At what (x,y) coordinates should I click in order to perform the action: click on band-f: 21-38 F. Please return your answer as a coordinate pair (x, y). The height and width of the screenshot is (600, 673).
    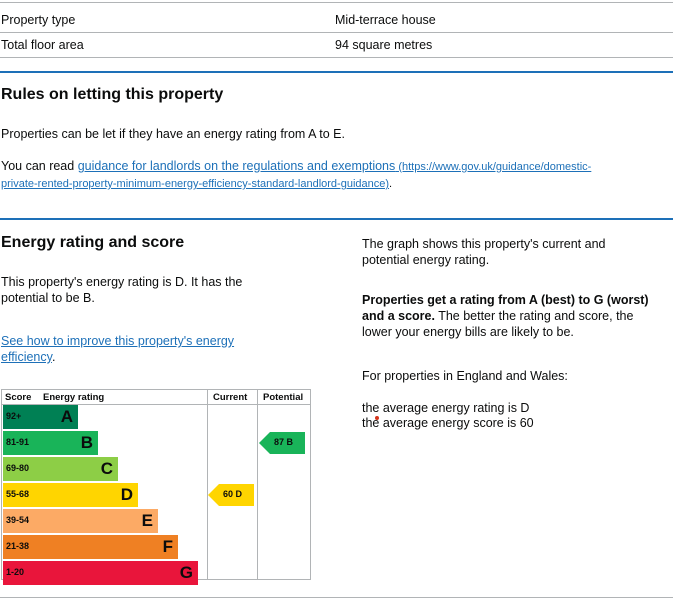
    Looking at the image, I should click on (90, 547).